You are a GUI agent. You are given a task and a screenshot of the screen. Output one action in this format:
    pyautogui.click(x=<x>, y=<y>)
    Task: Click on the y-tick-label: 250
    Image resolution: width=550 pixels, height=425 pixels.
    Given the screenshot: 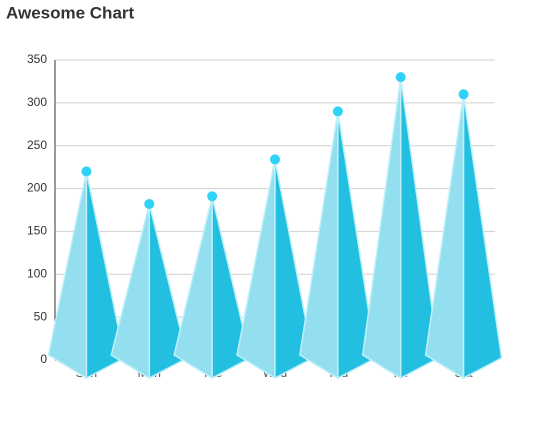 What is the action you would take?
    pyautogui.click(x=37, y=145)
    